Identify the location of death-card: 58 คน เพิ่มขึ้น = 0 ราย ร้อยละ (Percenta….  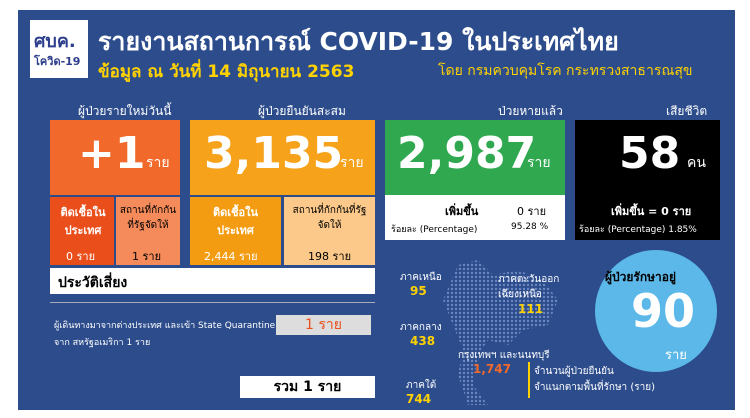
(647, 180).